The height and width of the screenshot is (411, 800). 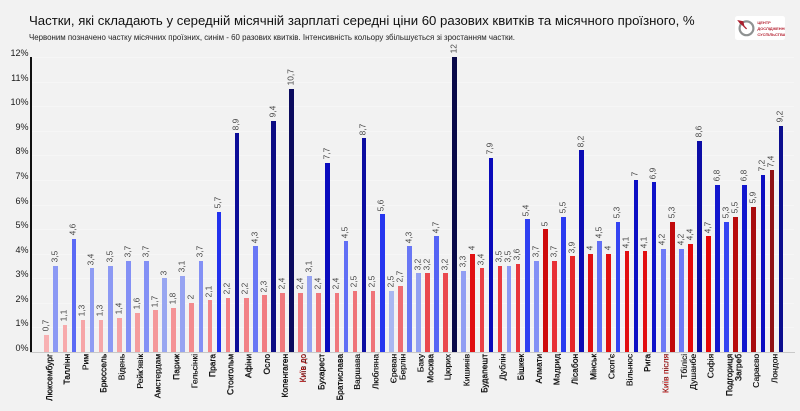 What do you see at coordinates (771, 34) in the screenshot?
I see `svg-text: СУСПІЛЬСТВА` at bounding box center [771, 34].